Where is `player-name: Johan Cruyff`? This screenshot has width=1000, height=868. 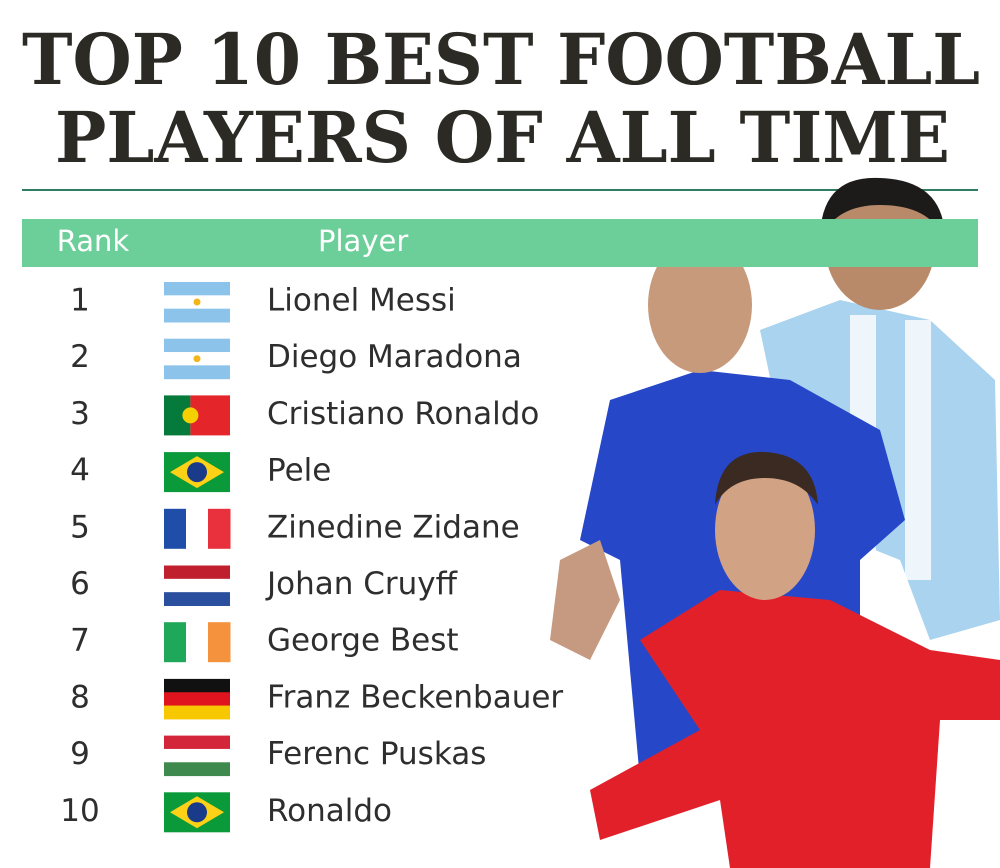 player-name: Johan Cruyff is located at coordinates (361, 584).